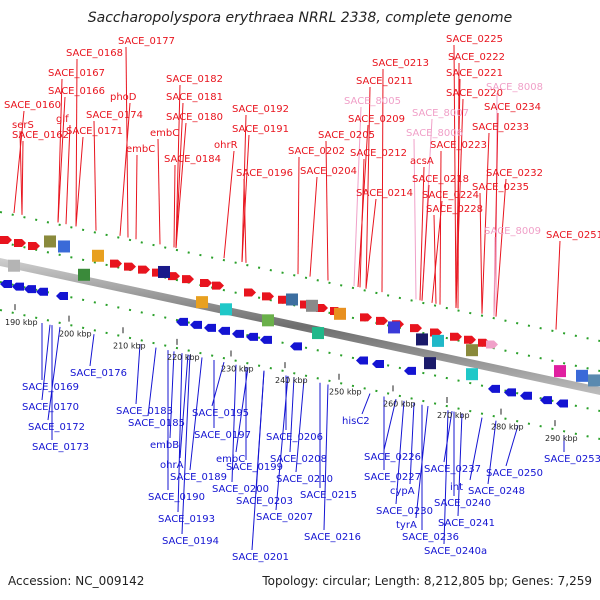  I want to click on bottom-gene-label: ohrA, so click(172, 465).